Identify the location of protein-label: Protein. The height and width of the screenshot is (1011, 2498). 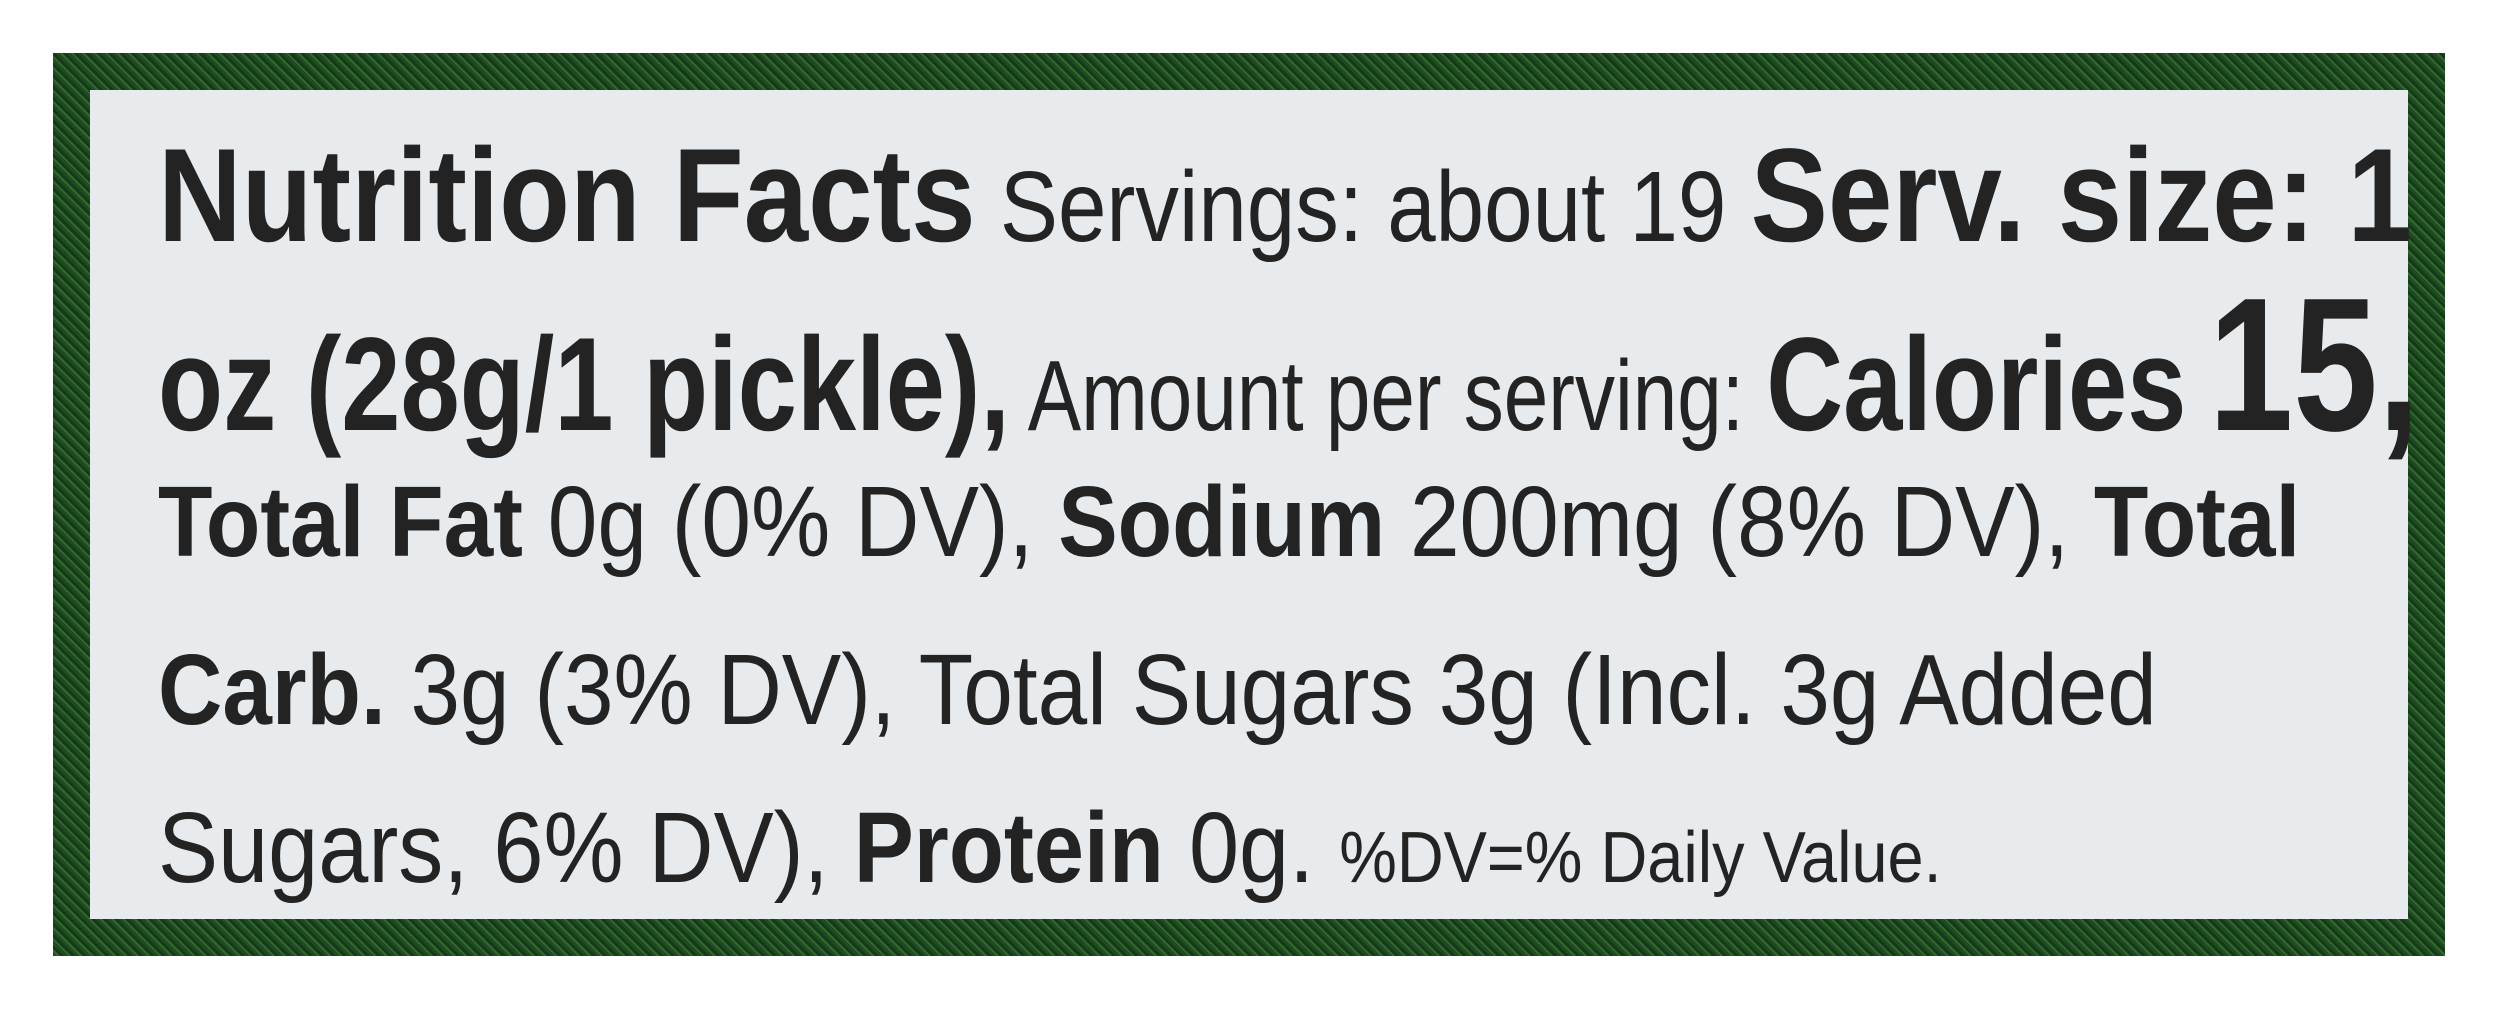
(1008, 848).